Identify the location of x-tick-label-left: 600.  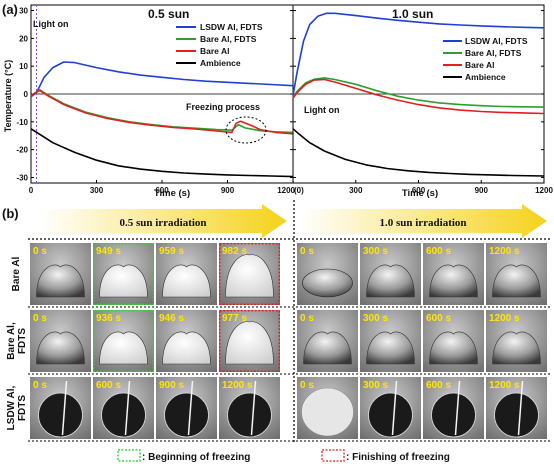
(162, 190).